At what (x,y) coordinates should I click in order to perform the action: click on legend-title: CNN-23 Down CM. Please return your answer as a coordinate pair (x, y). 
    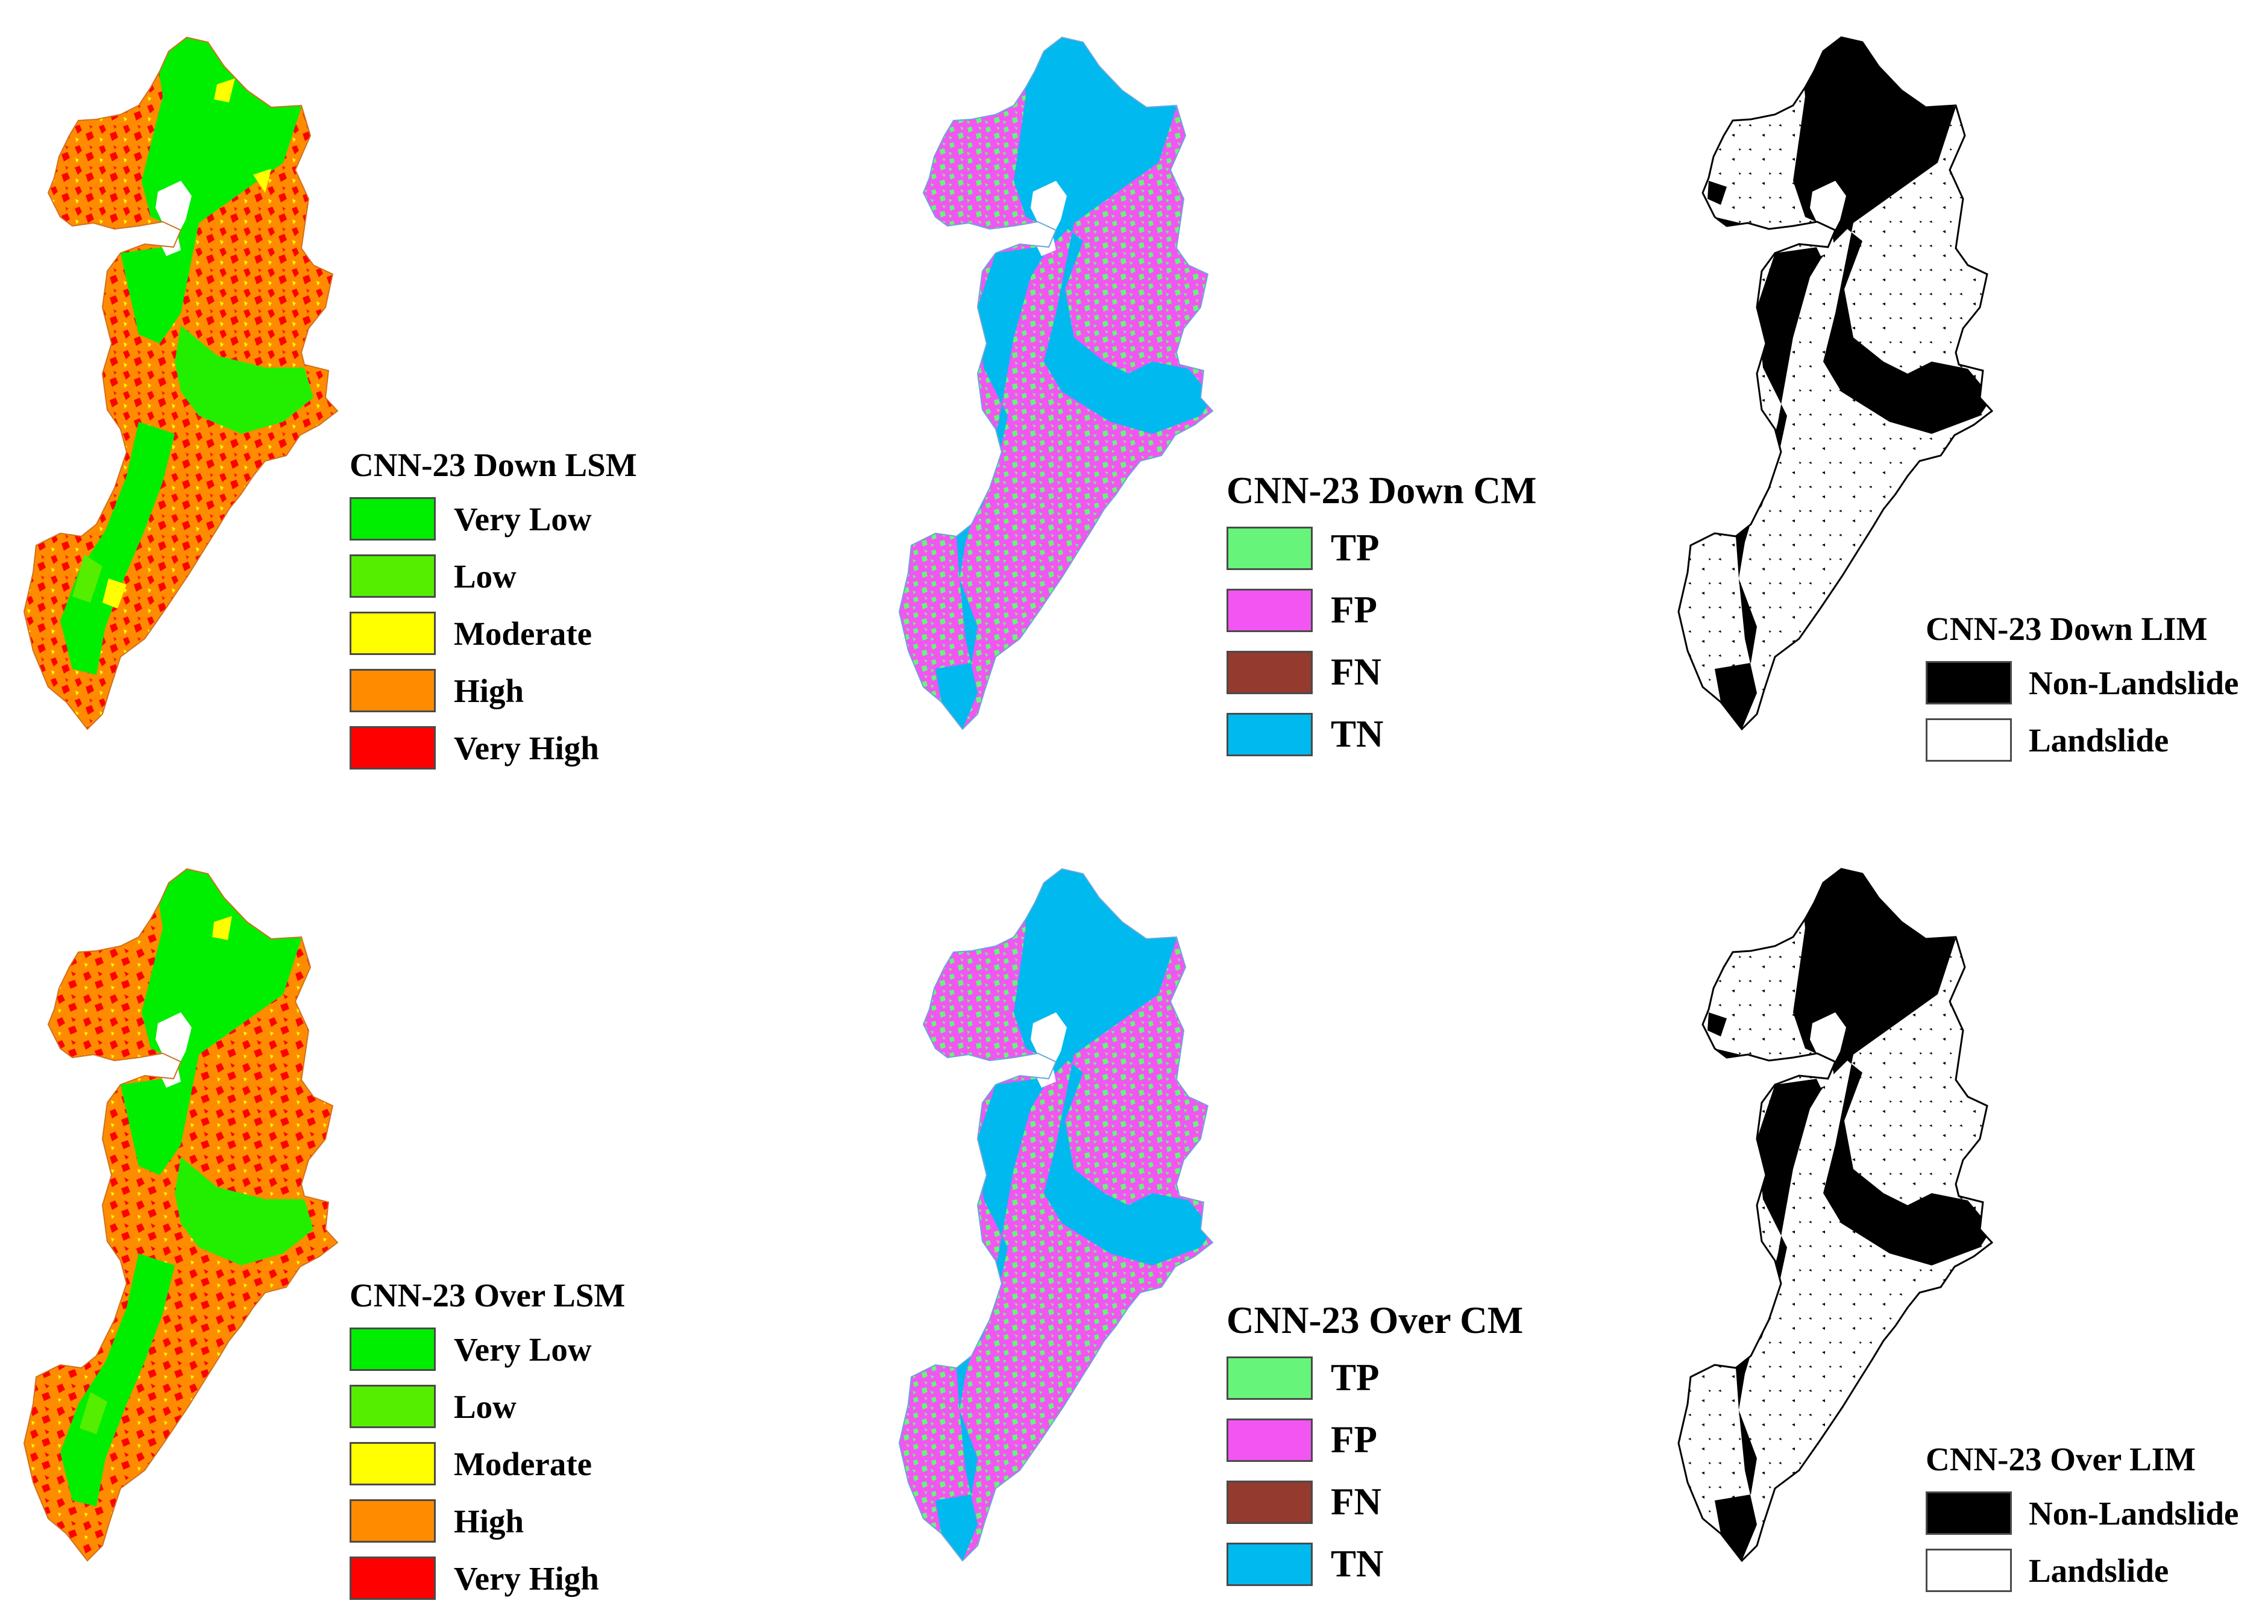
    Looking at the image, I should click on (1382, 490).